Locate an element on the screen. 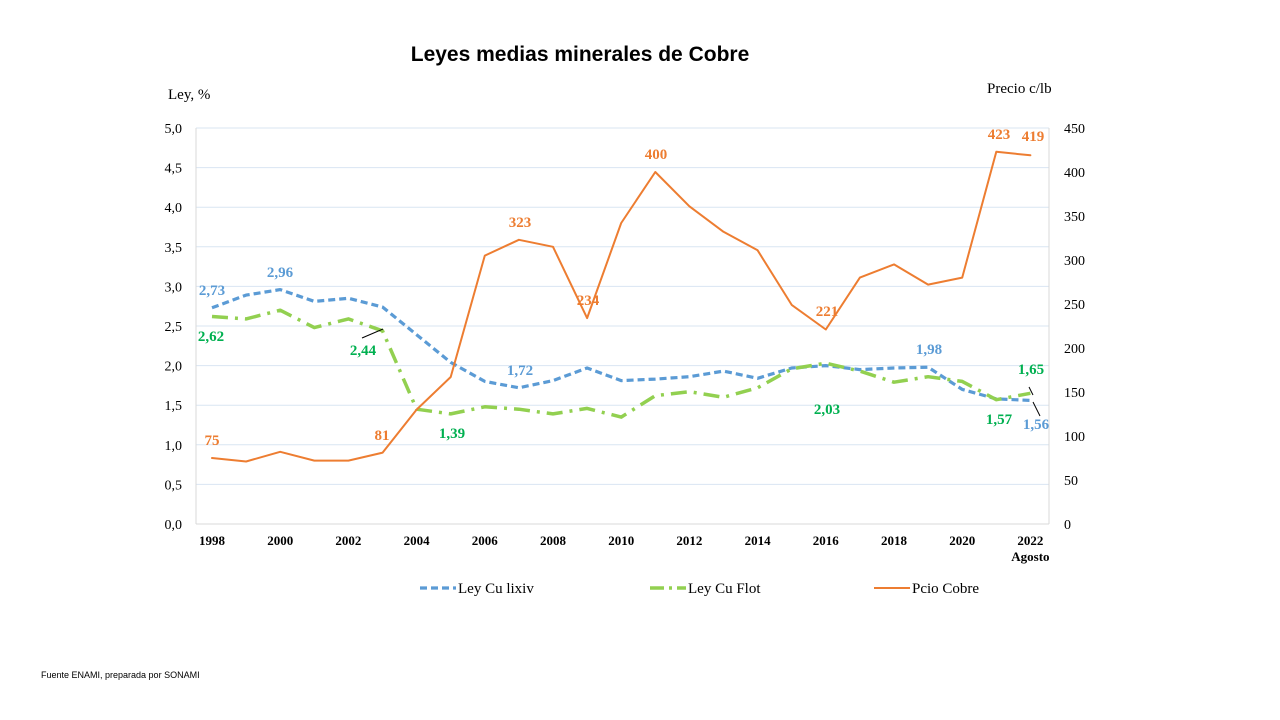 The width and height of the screenshot is (1280, 720). data-label: 2,62 is located at coordinates (211, 337).